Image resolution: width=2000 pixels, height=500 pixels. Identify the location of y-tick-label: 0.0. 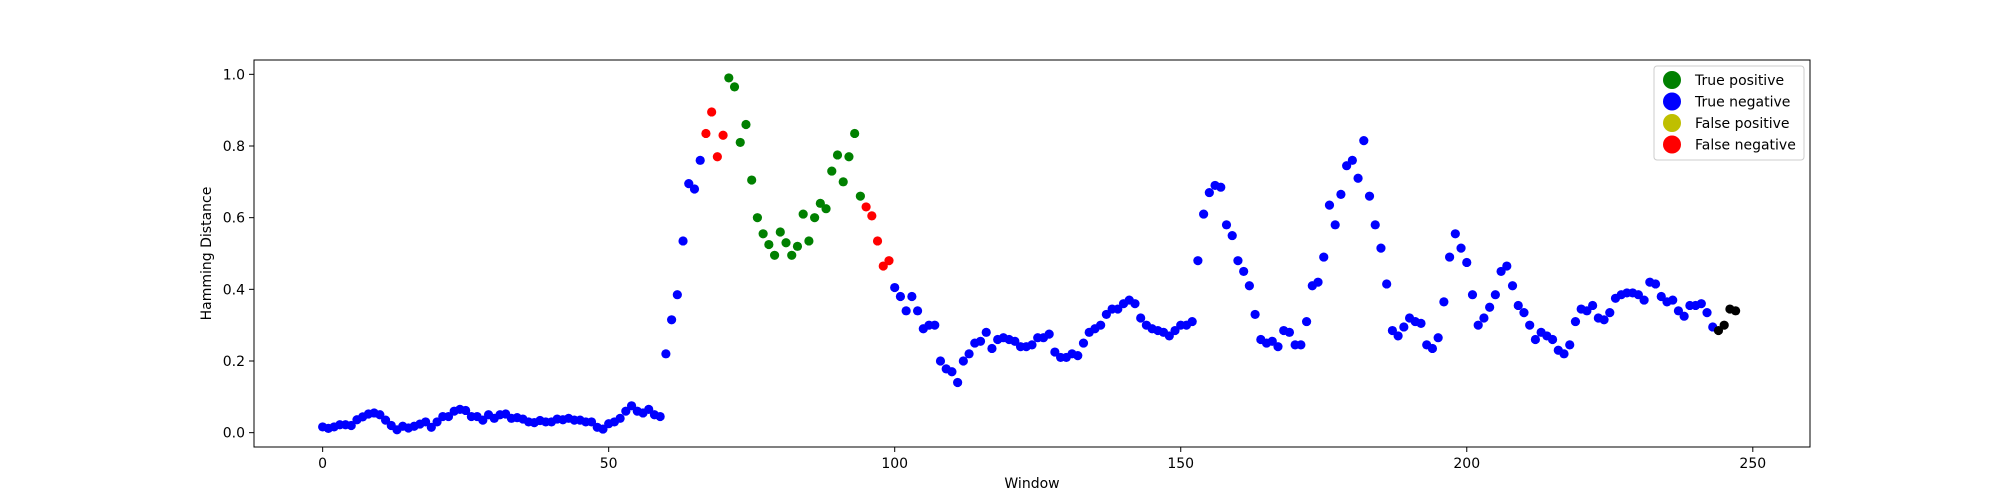
(234, 434).